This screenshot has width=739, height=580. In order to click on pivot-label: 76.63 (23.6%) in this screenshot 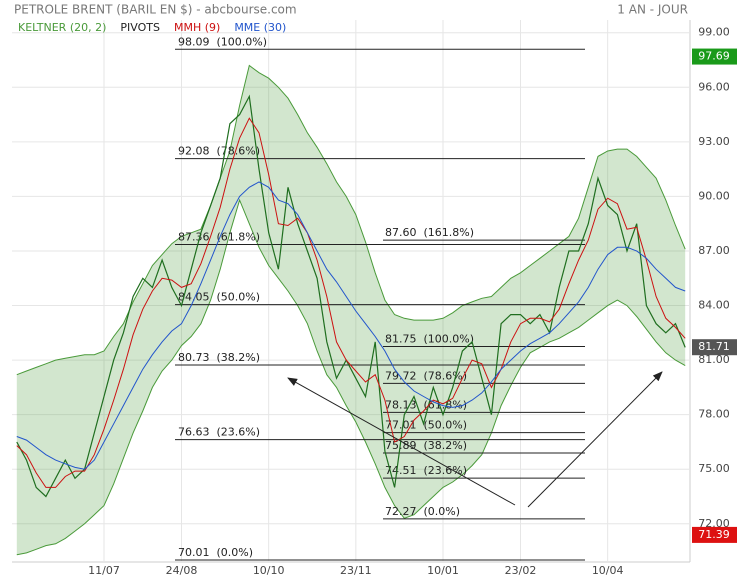, I will do `click(219, 432)`.